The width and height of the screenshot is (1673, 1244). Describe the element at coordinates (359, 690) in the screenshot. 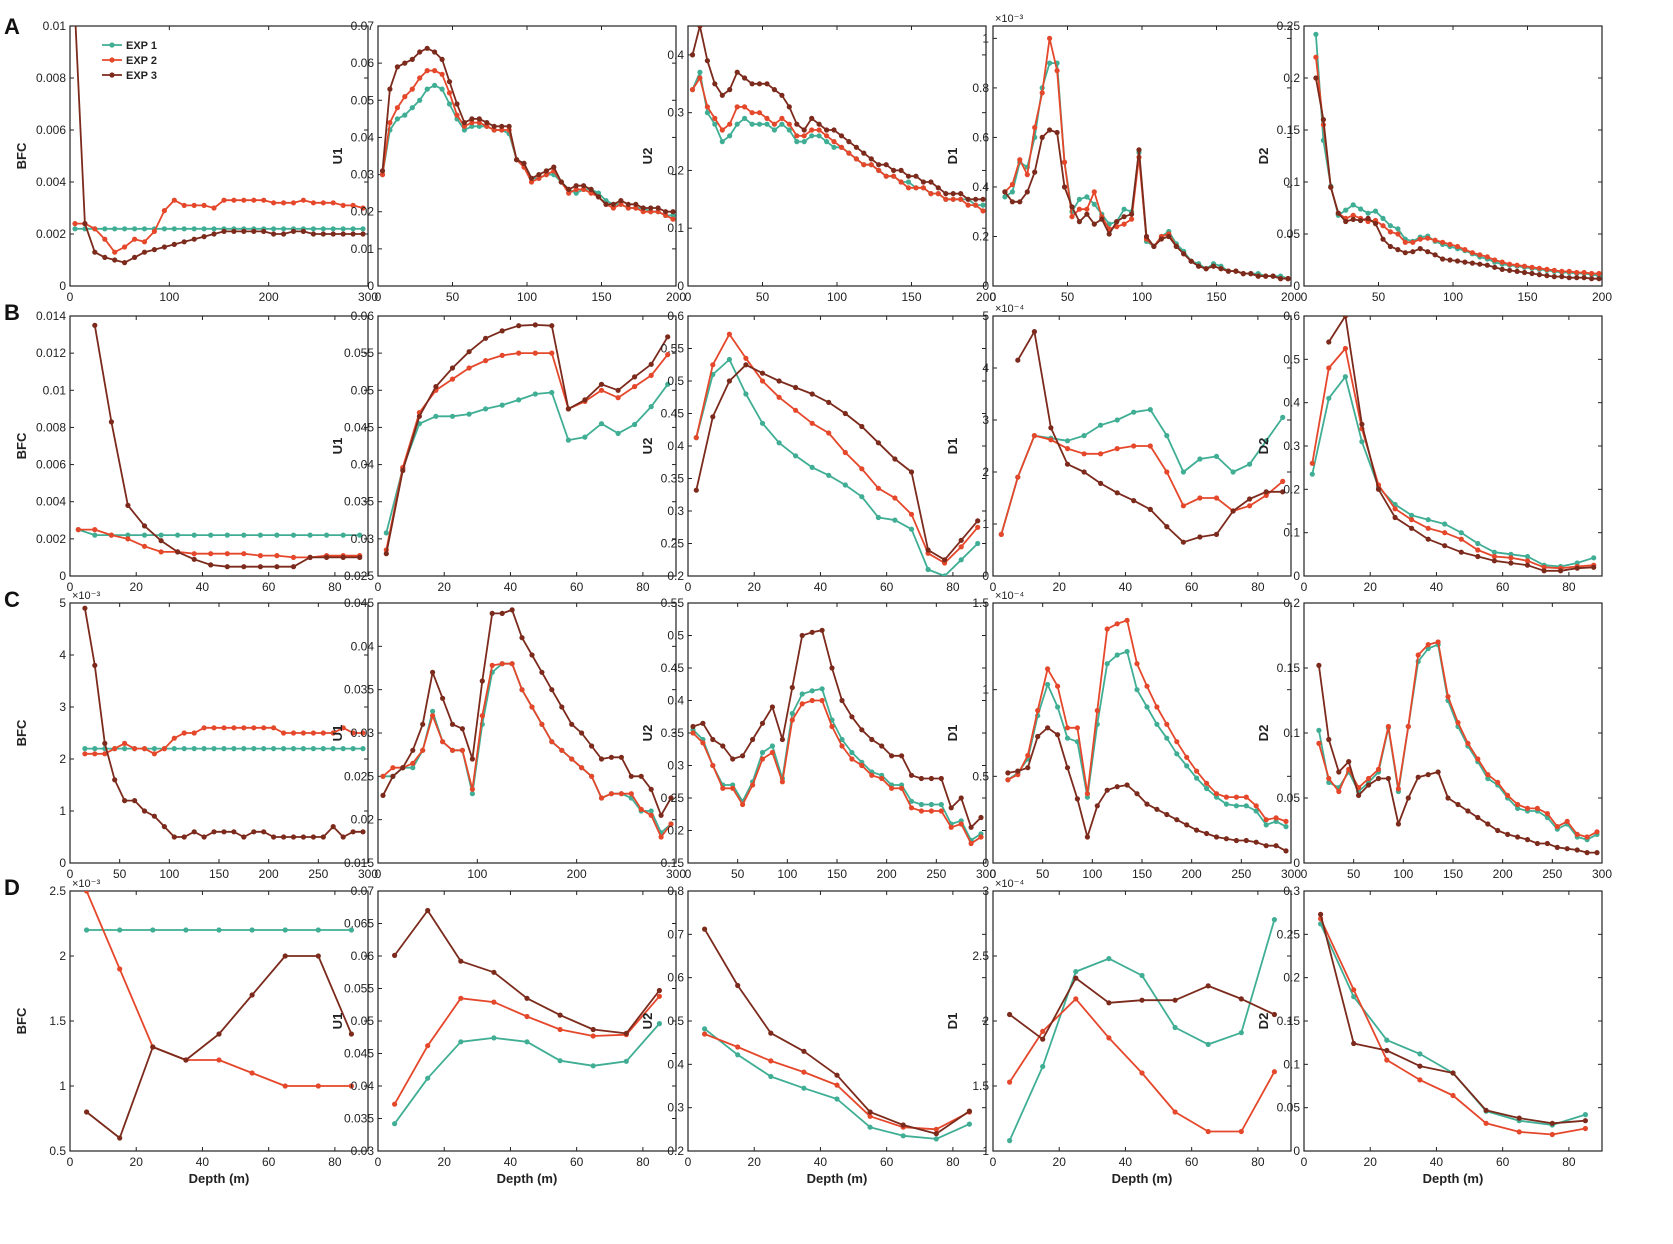

I see `y-tick-label: 0.035` at that location.